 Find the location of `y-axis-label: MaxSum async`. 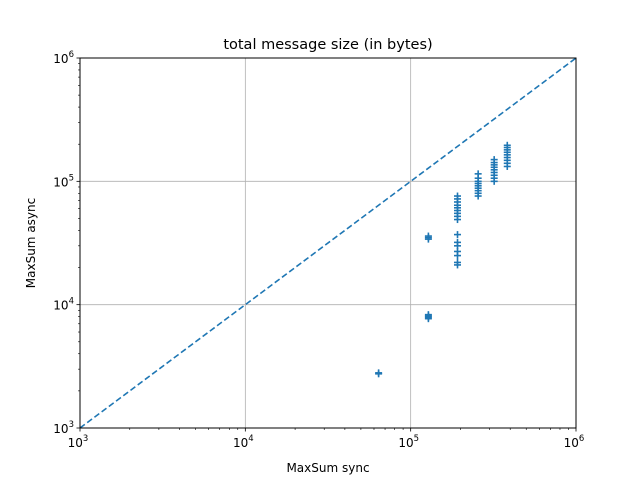

y-axis-label: MaxSum async is located at coordinates (31, 243).